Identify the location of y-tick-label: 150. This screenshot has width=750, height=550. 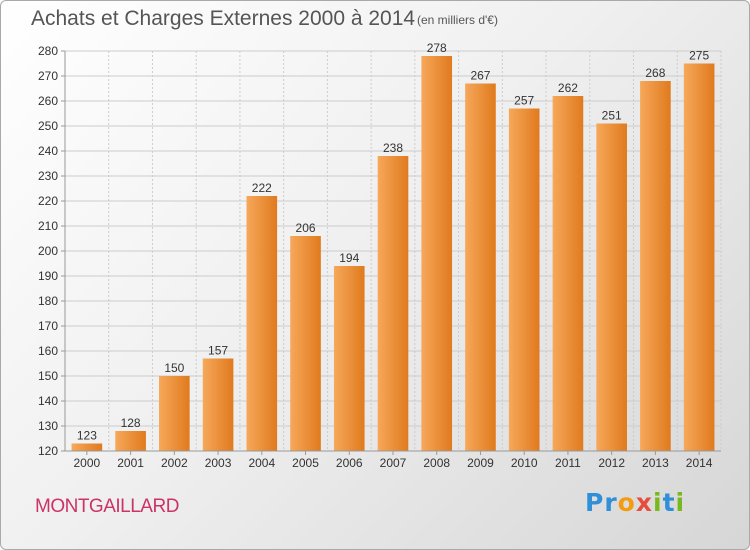
(48, 376).